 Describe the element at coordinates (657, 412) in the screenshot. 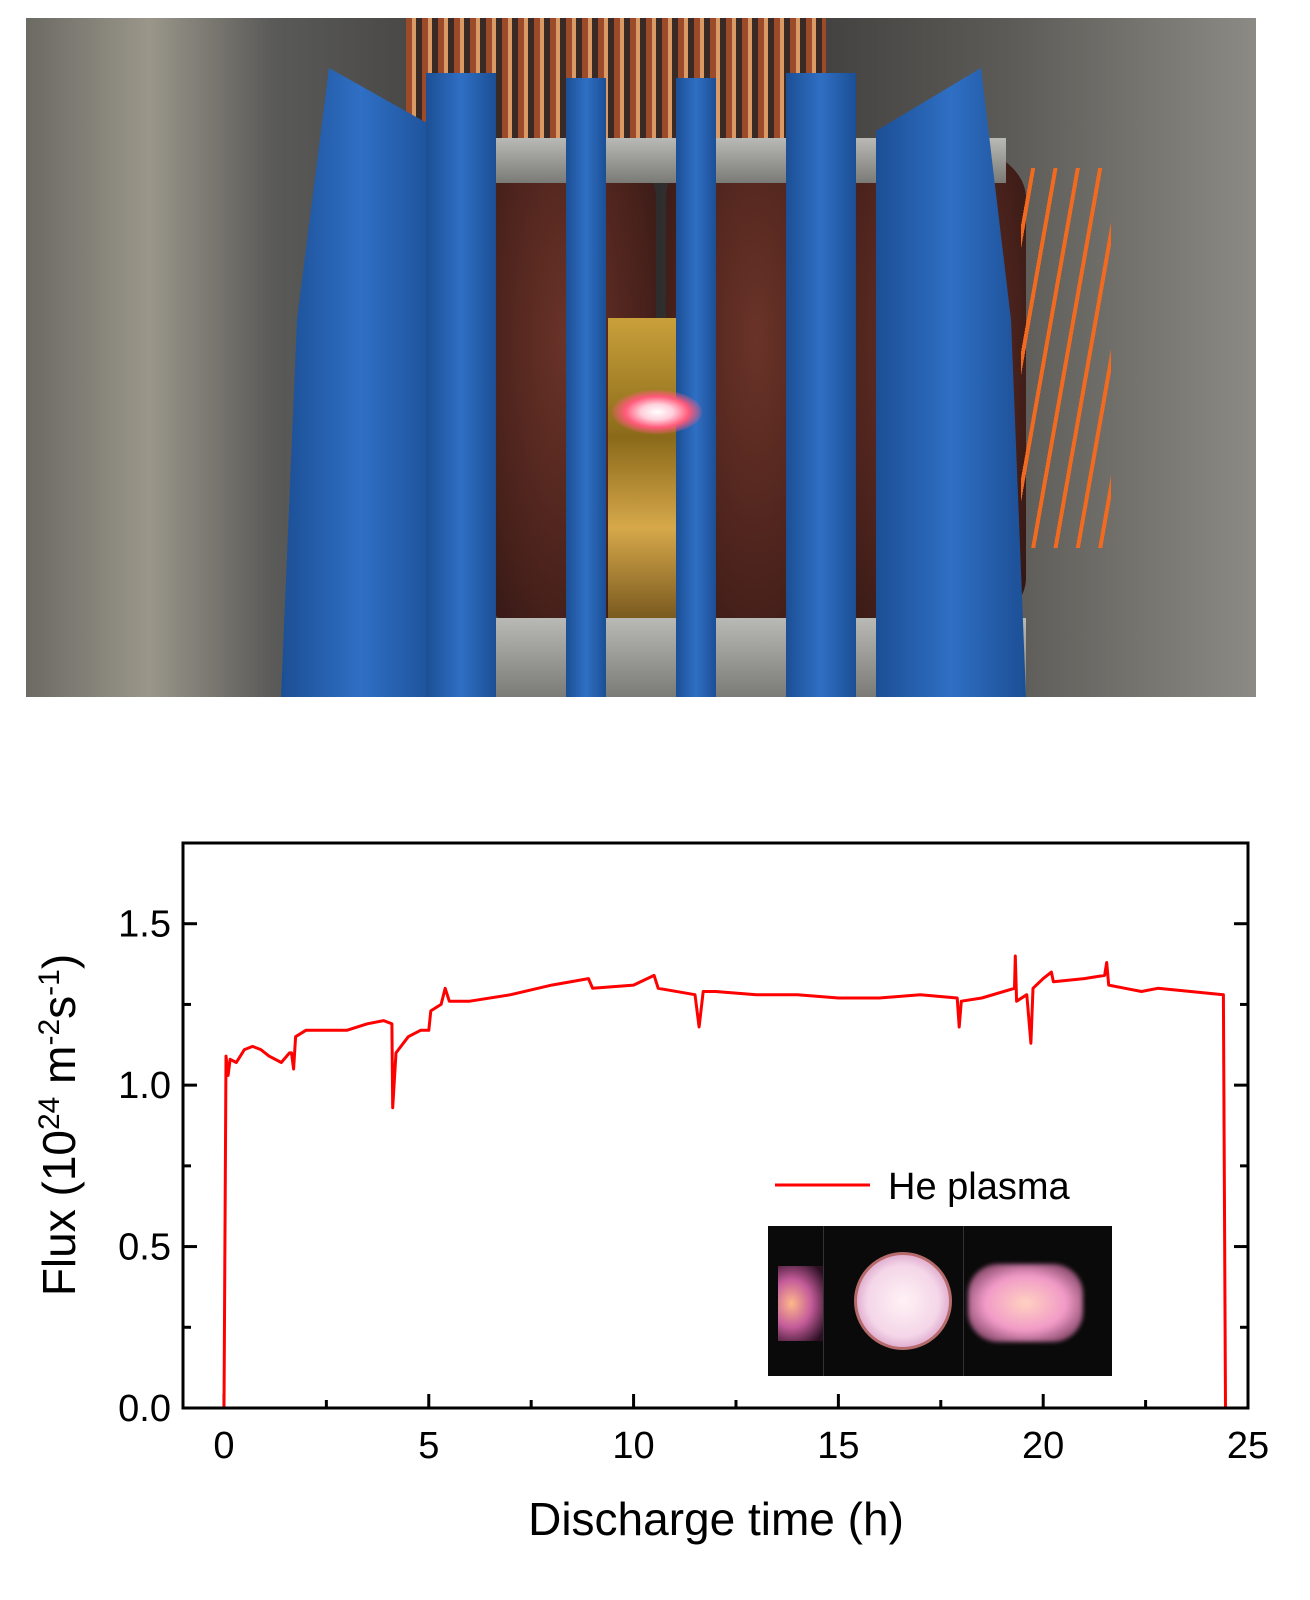

I see `plasma-glow` at that location.